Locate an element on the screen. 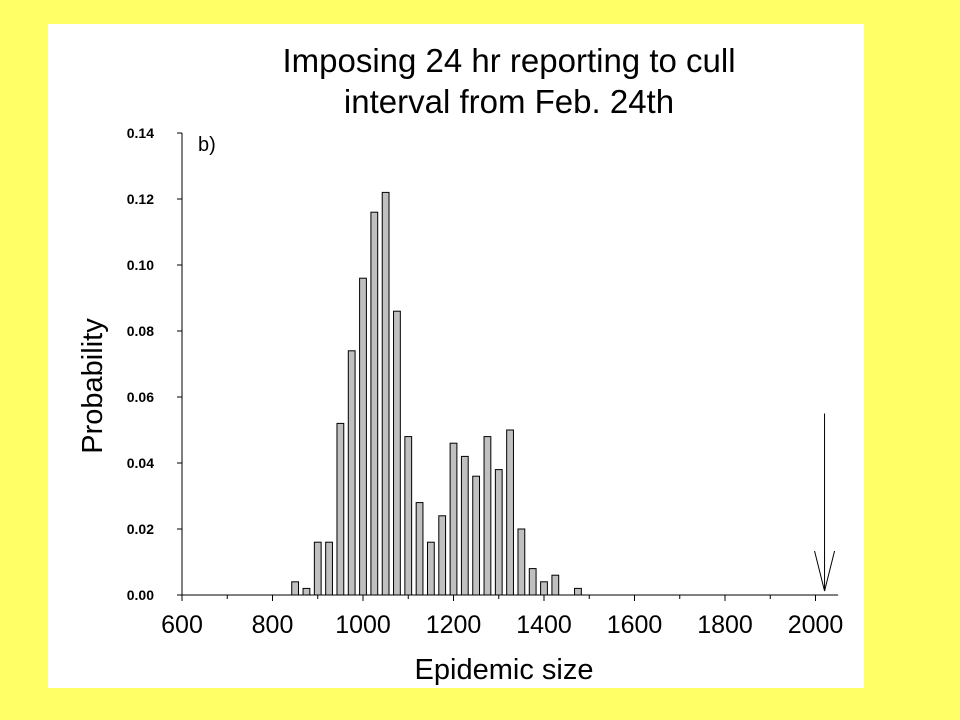 This screenshot has height=720, width=960. x-tick-label: 600 is located at coordinates (182, 625).